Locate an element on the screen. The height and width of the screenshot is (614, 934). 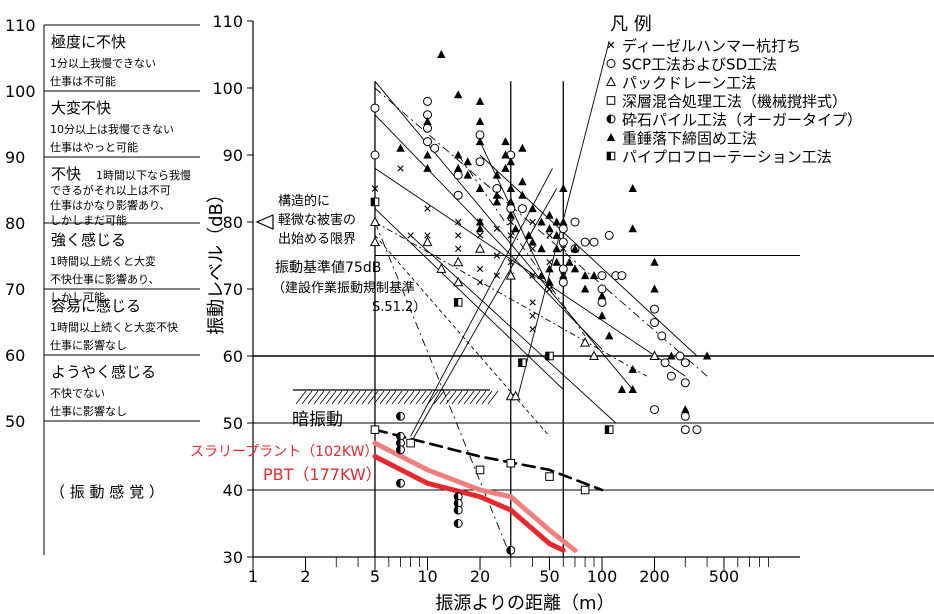
x-tick-label: 200 is located at coordinates (654, 576).